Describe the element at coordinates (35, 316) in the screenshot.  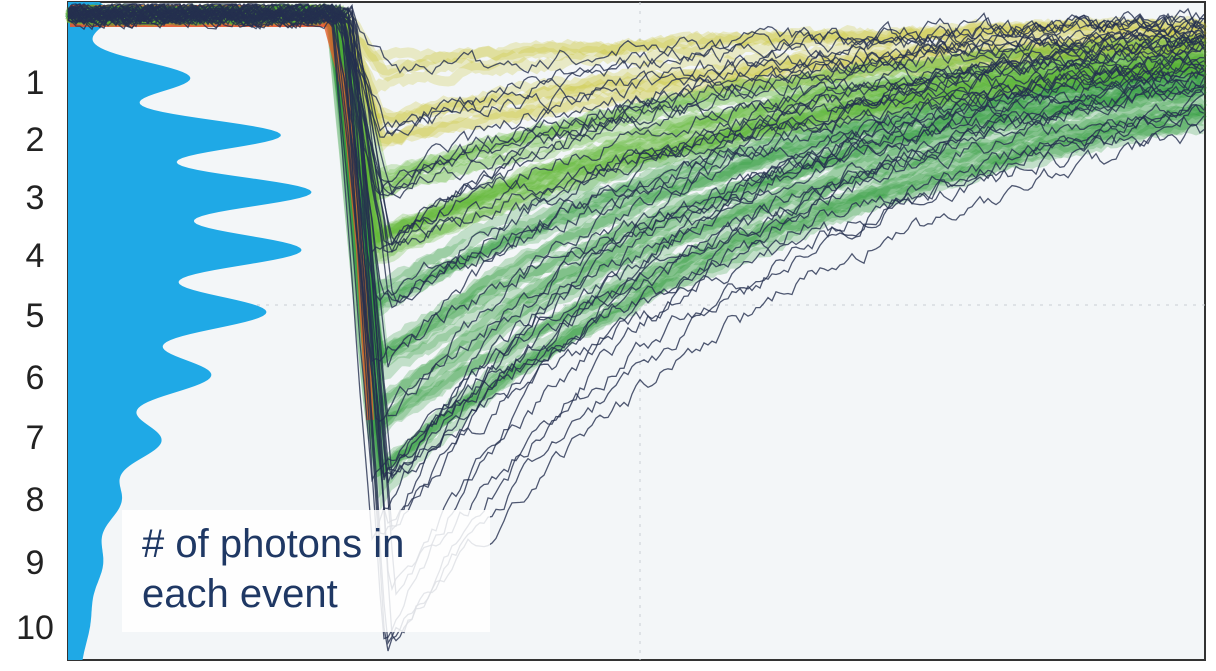
I see `y-label: 5` at that location.